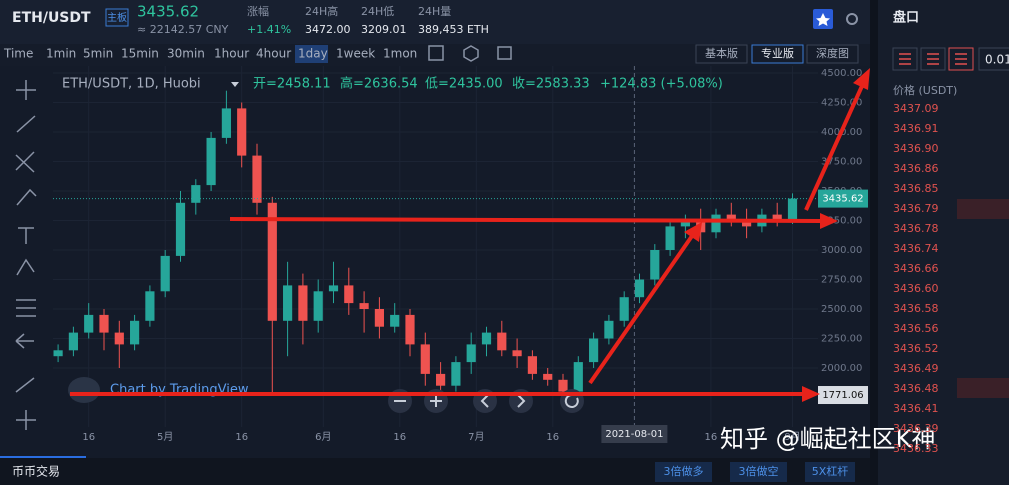 This screenshot has width=1009, height=485. I want to click on toolbar, so click(435, 55).